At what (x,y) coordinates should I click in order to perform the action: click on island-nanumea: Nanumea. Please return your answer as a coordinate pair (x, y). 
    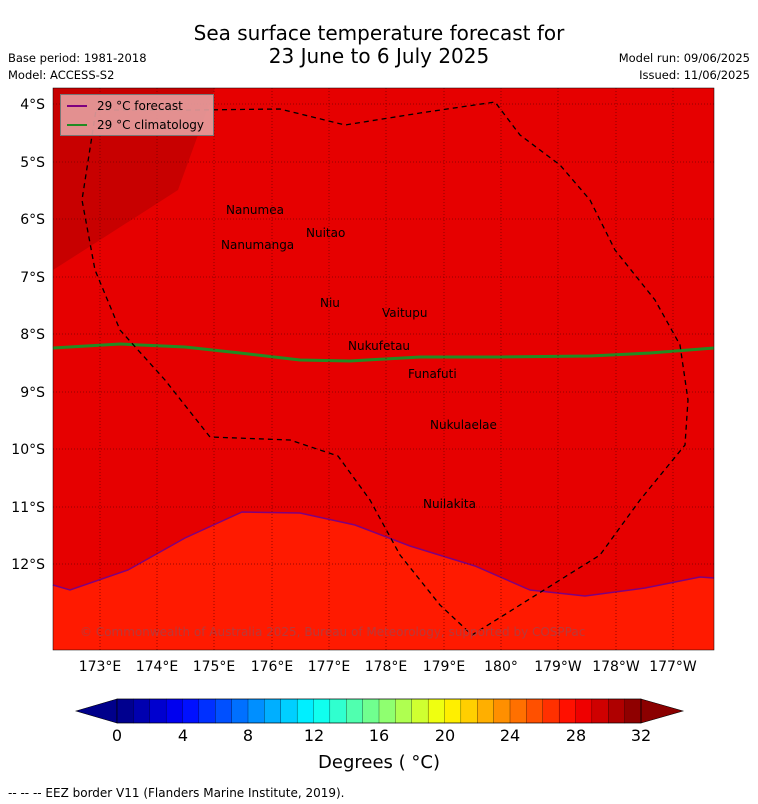
    Looking at the image, I should click on (255, 210).